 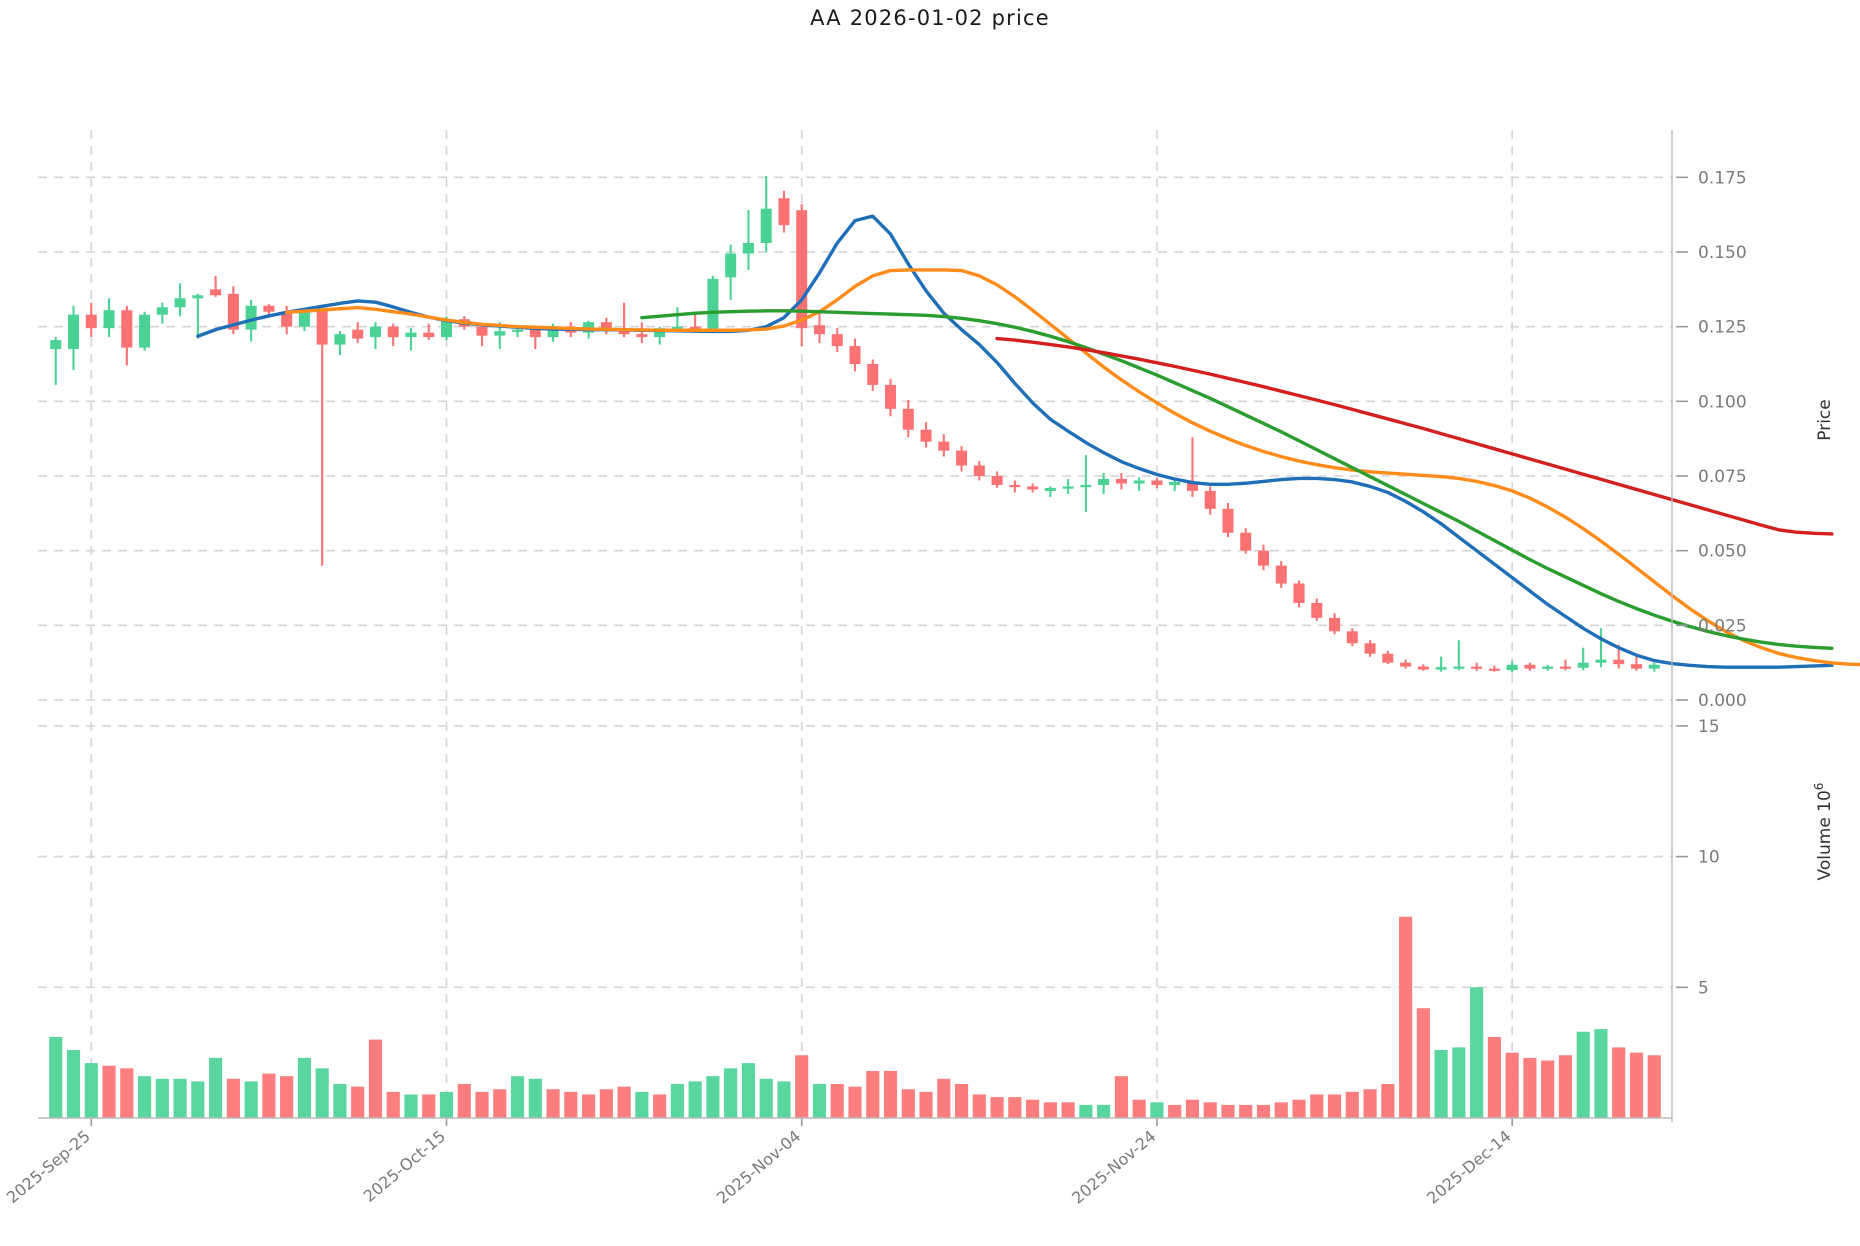 What do you see at coordinates (1113, 1167) in the screenshot?
I see `date-tick-label: 2025-Nov-24` at bounding box center [1113, 1167].